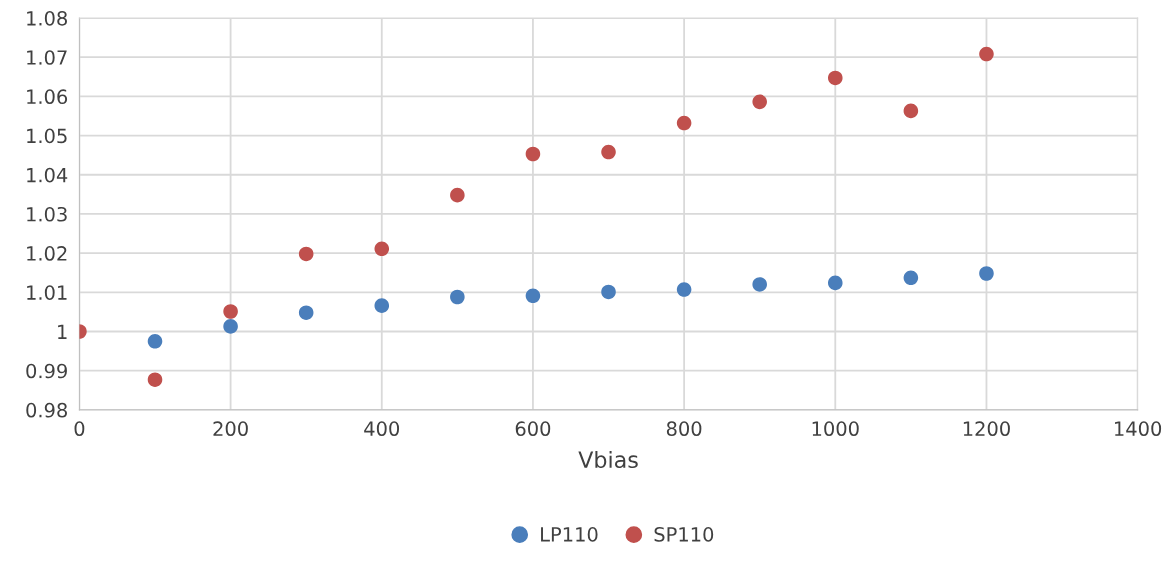 Image resolution: width=1168 pixels, height=563 pixels. What do you see at coordinates (986, 429) in the screenshot?
I see `x-tick-label: 1200` at bounding box center [986, 429].